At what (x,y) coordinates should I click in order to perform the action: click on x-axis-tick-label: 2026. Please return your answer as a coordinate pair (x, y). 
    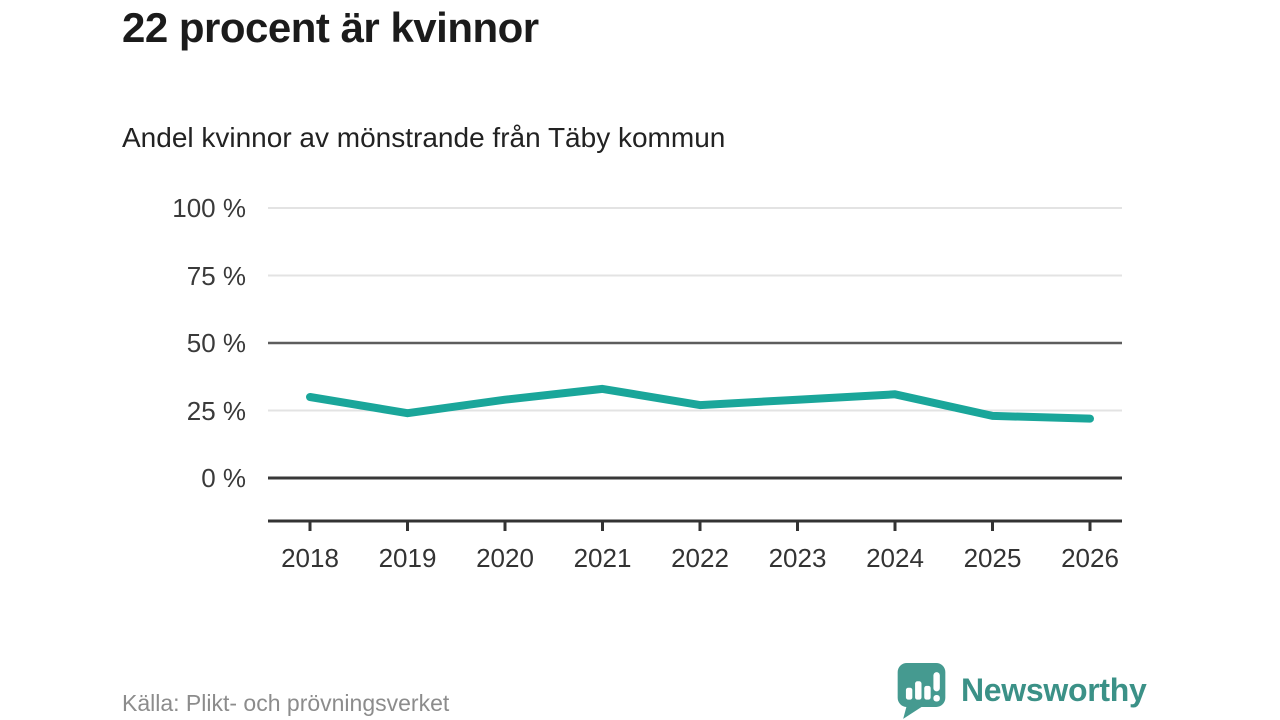
    Looking at the image, I should click on (1090, 558).